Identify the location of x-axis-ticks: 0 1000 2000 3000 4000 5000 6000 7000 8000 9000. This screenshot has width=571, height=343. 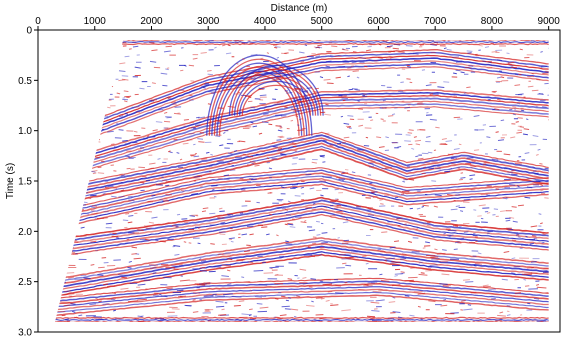
(297, 23).